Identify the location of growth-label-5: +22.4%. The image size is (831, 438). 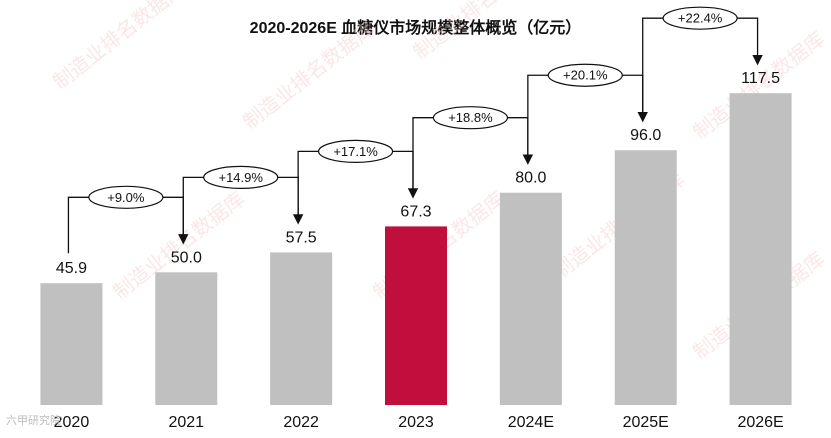
(700, 18).